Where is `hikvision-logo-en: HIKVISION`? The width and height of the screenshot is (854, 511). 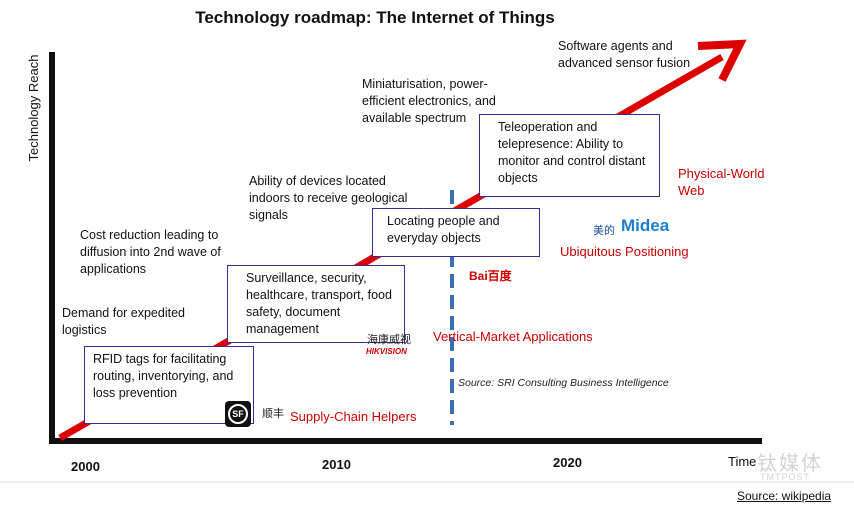
hikvision-logo-en: HIKVISION is located at coordinates (386, 351).